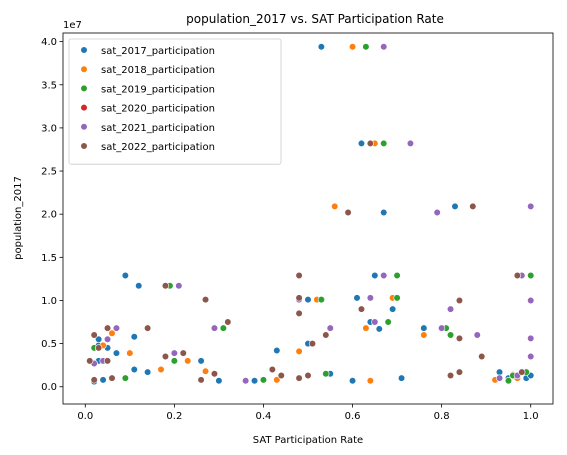 Image resolution: width=567 pixels, height=455 pixels. Describe the element at coordinates (442, 416) in the screenshot. I see `x-tick-label: 0.8` at that location.